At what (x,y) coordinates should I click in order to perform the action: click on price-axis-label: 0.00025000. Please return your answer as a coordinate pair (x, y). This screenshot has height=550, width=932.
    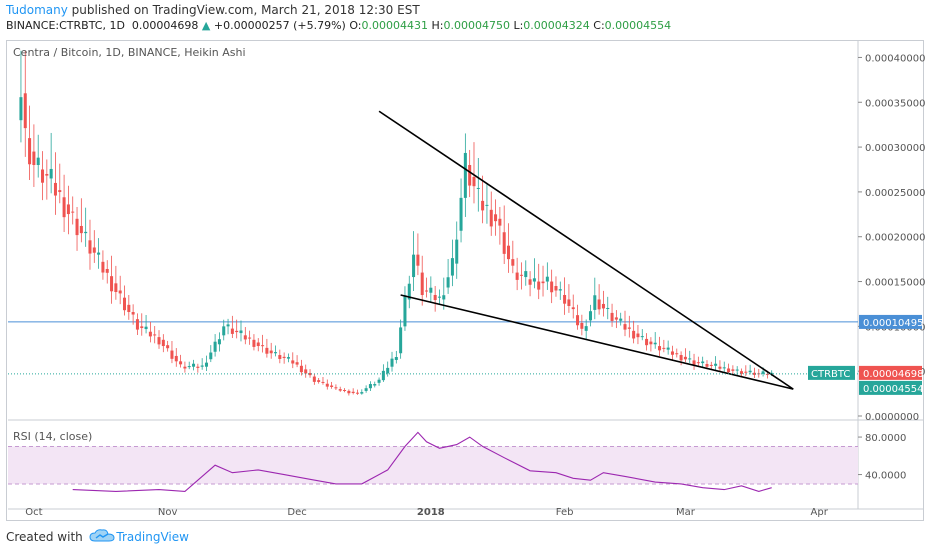
    Looking at the image, I should click on (895, 193).